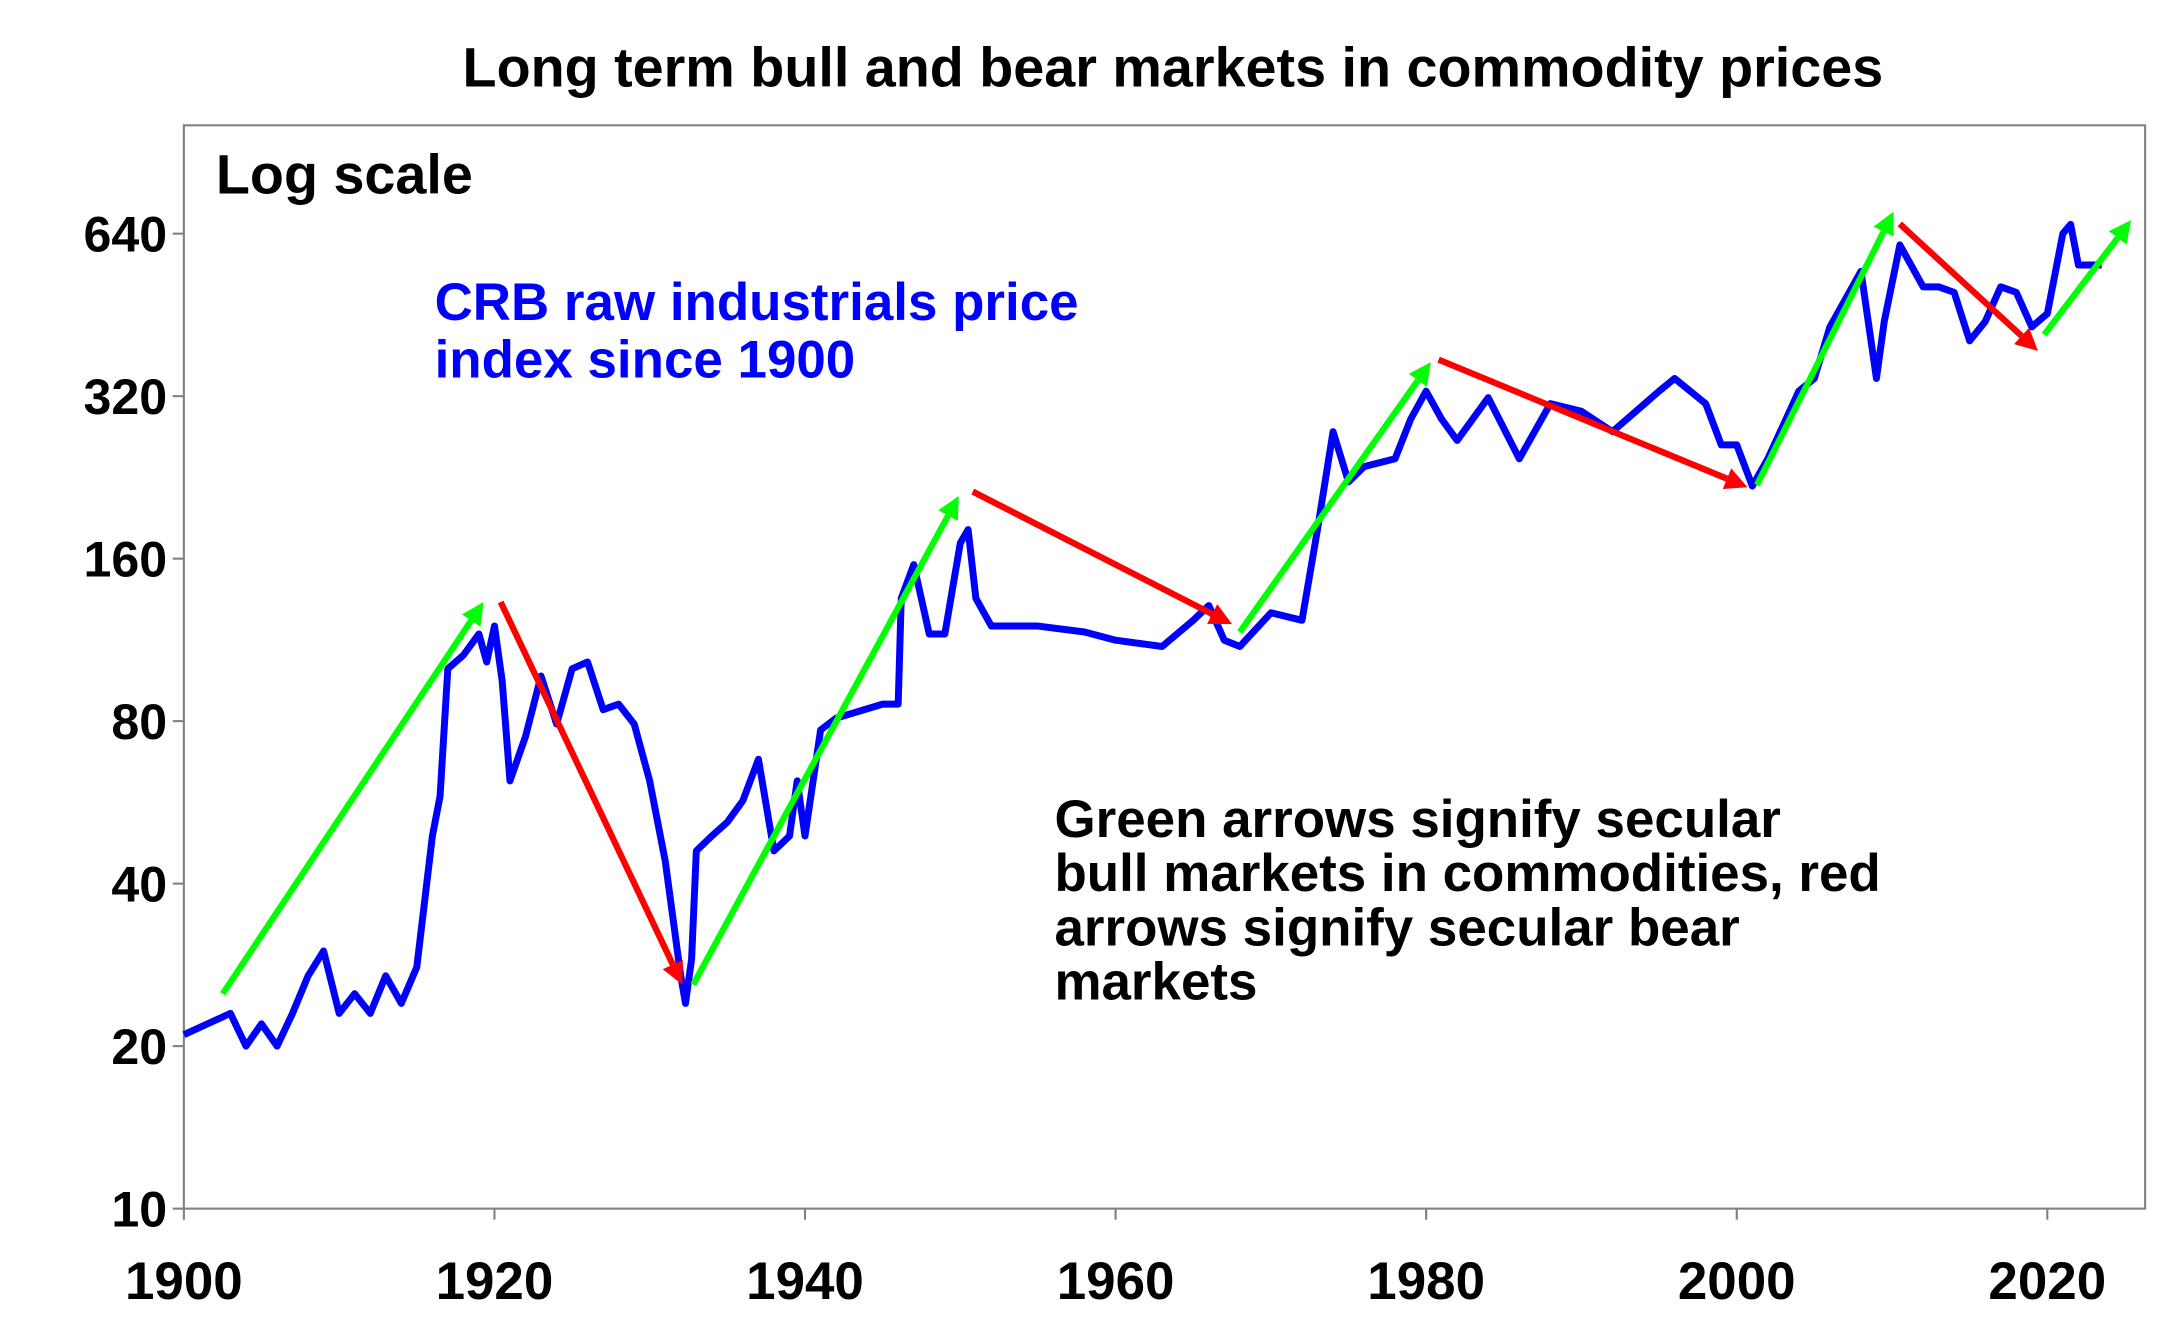 This screenshot has width=2173, height=1320. What do you see at coordinates (1417, 819) in the screenshot?
I see `annotation-line-1: Green arrows signify secular` at bounding box center [1417, 819].